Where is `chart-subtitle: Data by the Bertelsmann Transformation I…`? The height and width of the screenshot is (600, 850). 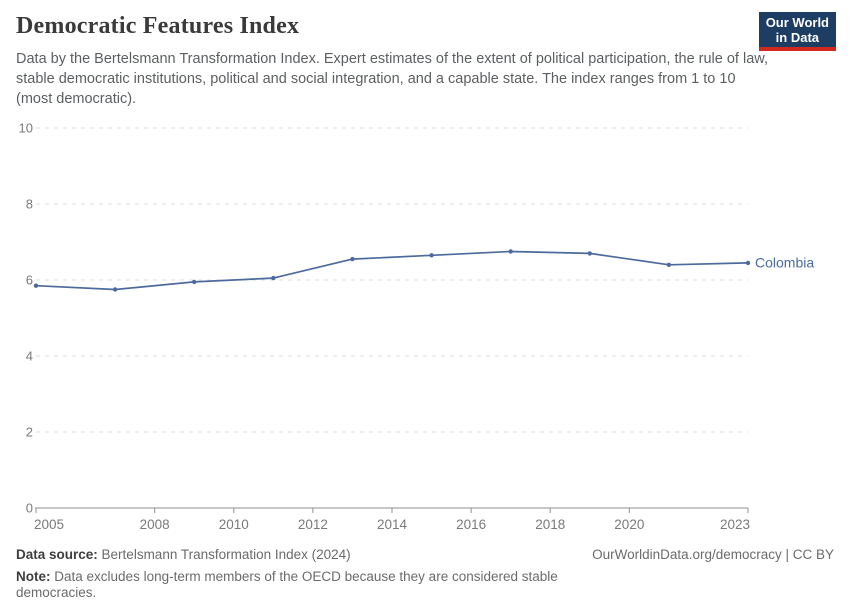 chart-subtitle: Data by the Bertelsmann Transformation I… is located at coordinates (392, 79).